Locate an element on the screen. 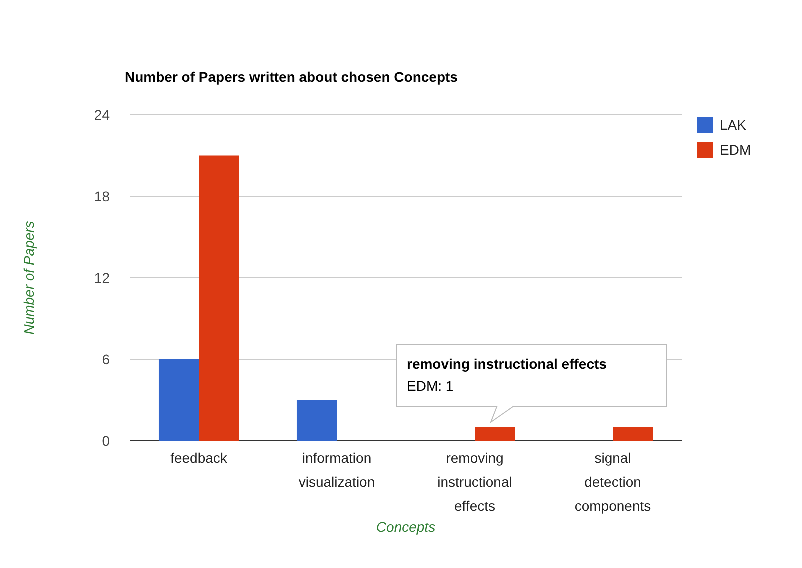 Image resolution: width=802 pixels, height=568 pixels. x-axis-title: Concepts is located at coordinates (406, 527).